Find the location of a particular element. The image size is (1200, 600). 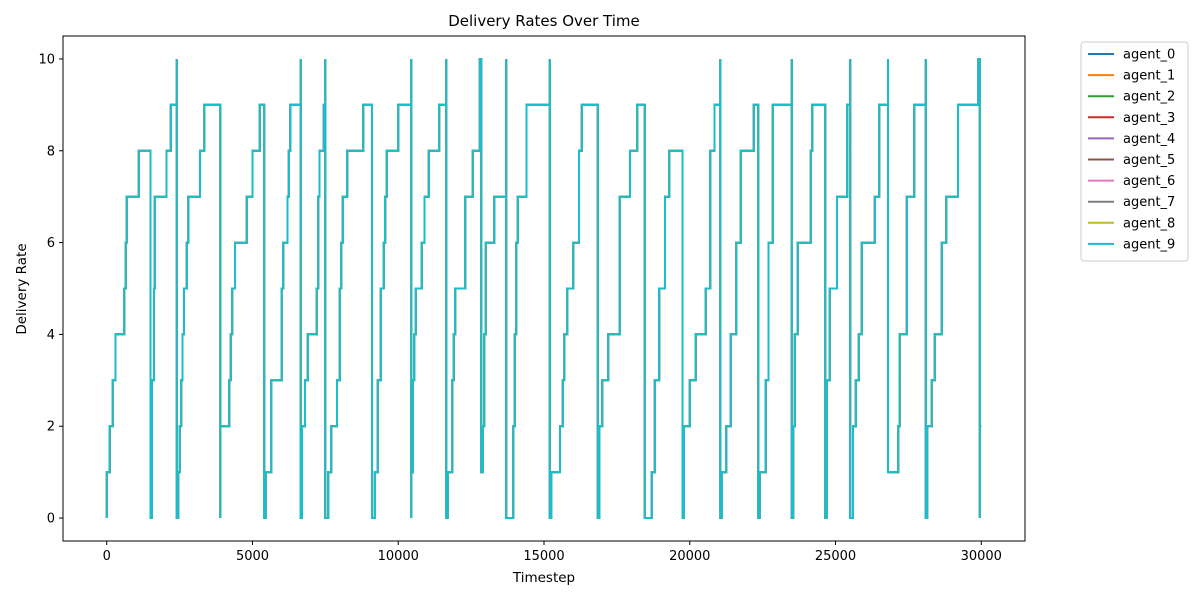

x-axis: 0 5000 10000 15000 20000 25000 30000 is located at coordinates (552, 552).